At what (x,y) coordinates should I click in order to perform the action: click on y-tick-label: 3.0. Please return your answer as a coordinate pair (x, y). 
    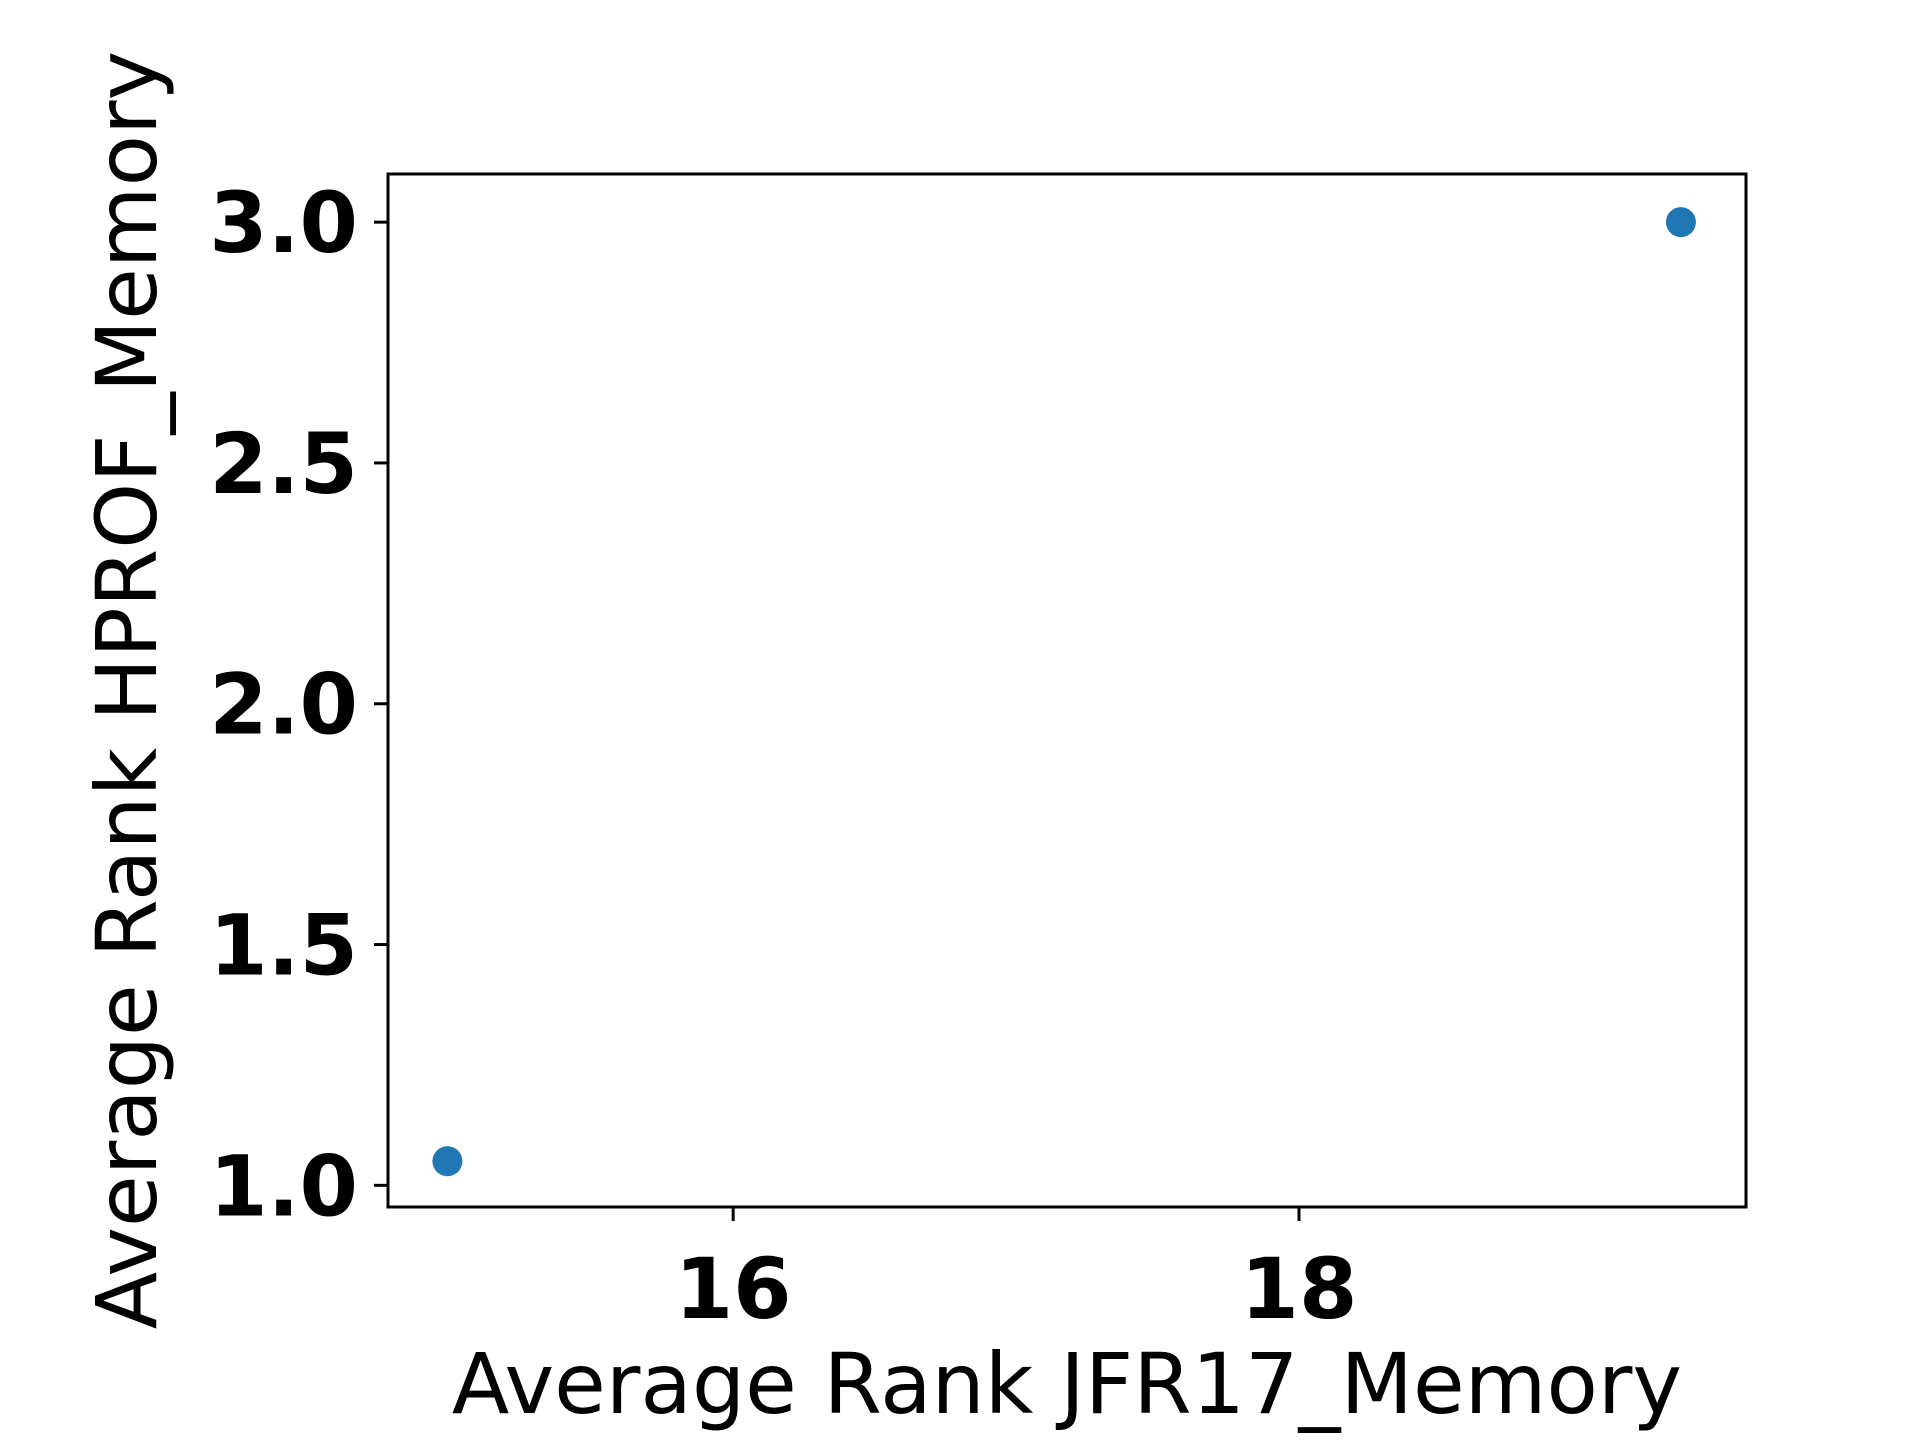
    Looking at the image, I should click on (283, 223).